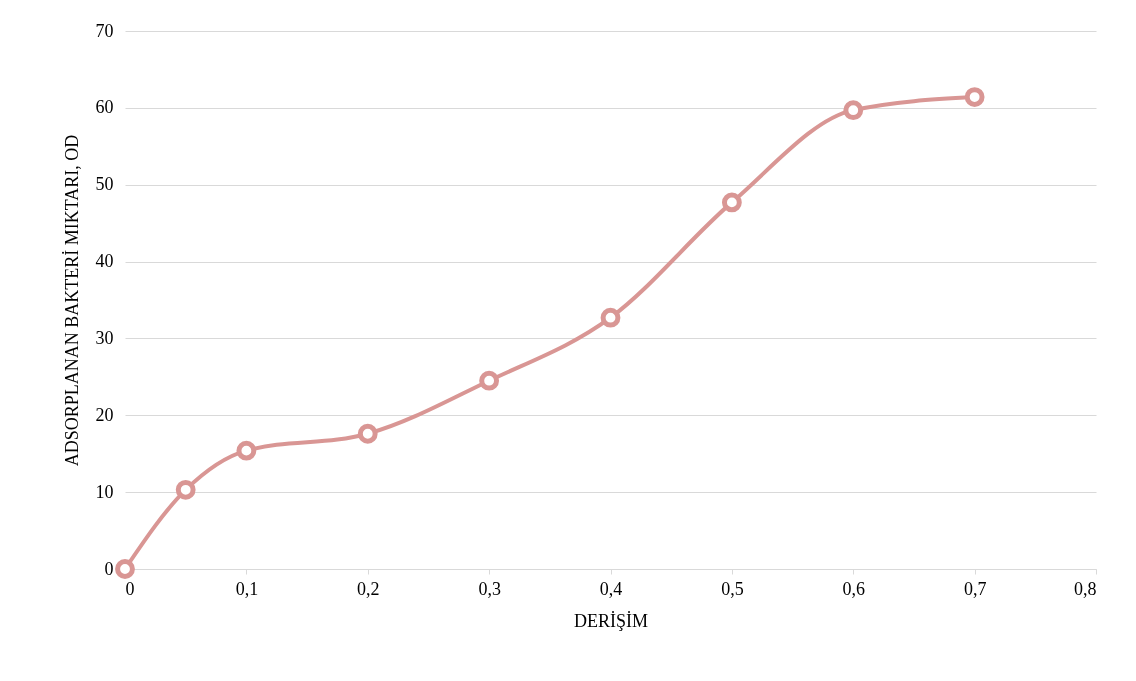  Describe the element at coordinates (104, 30) in the screenshot. I see `y-tick-label: 70` at that location.